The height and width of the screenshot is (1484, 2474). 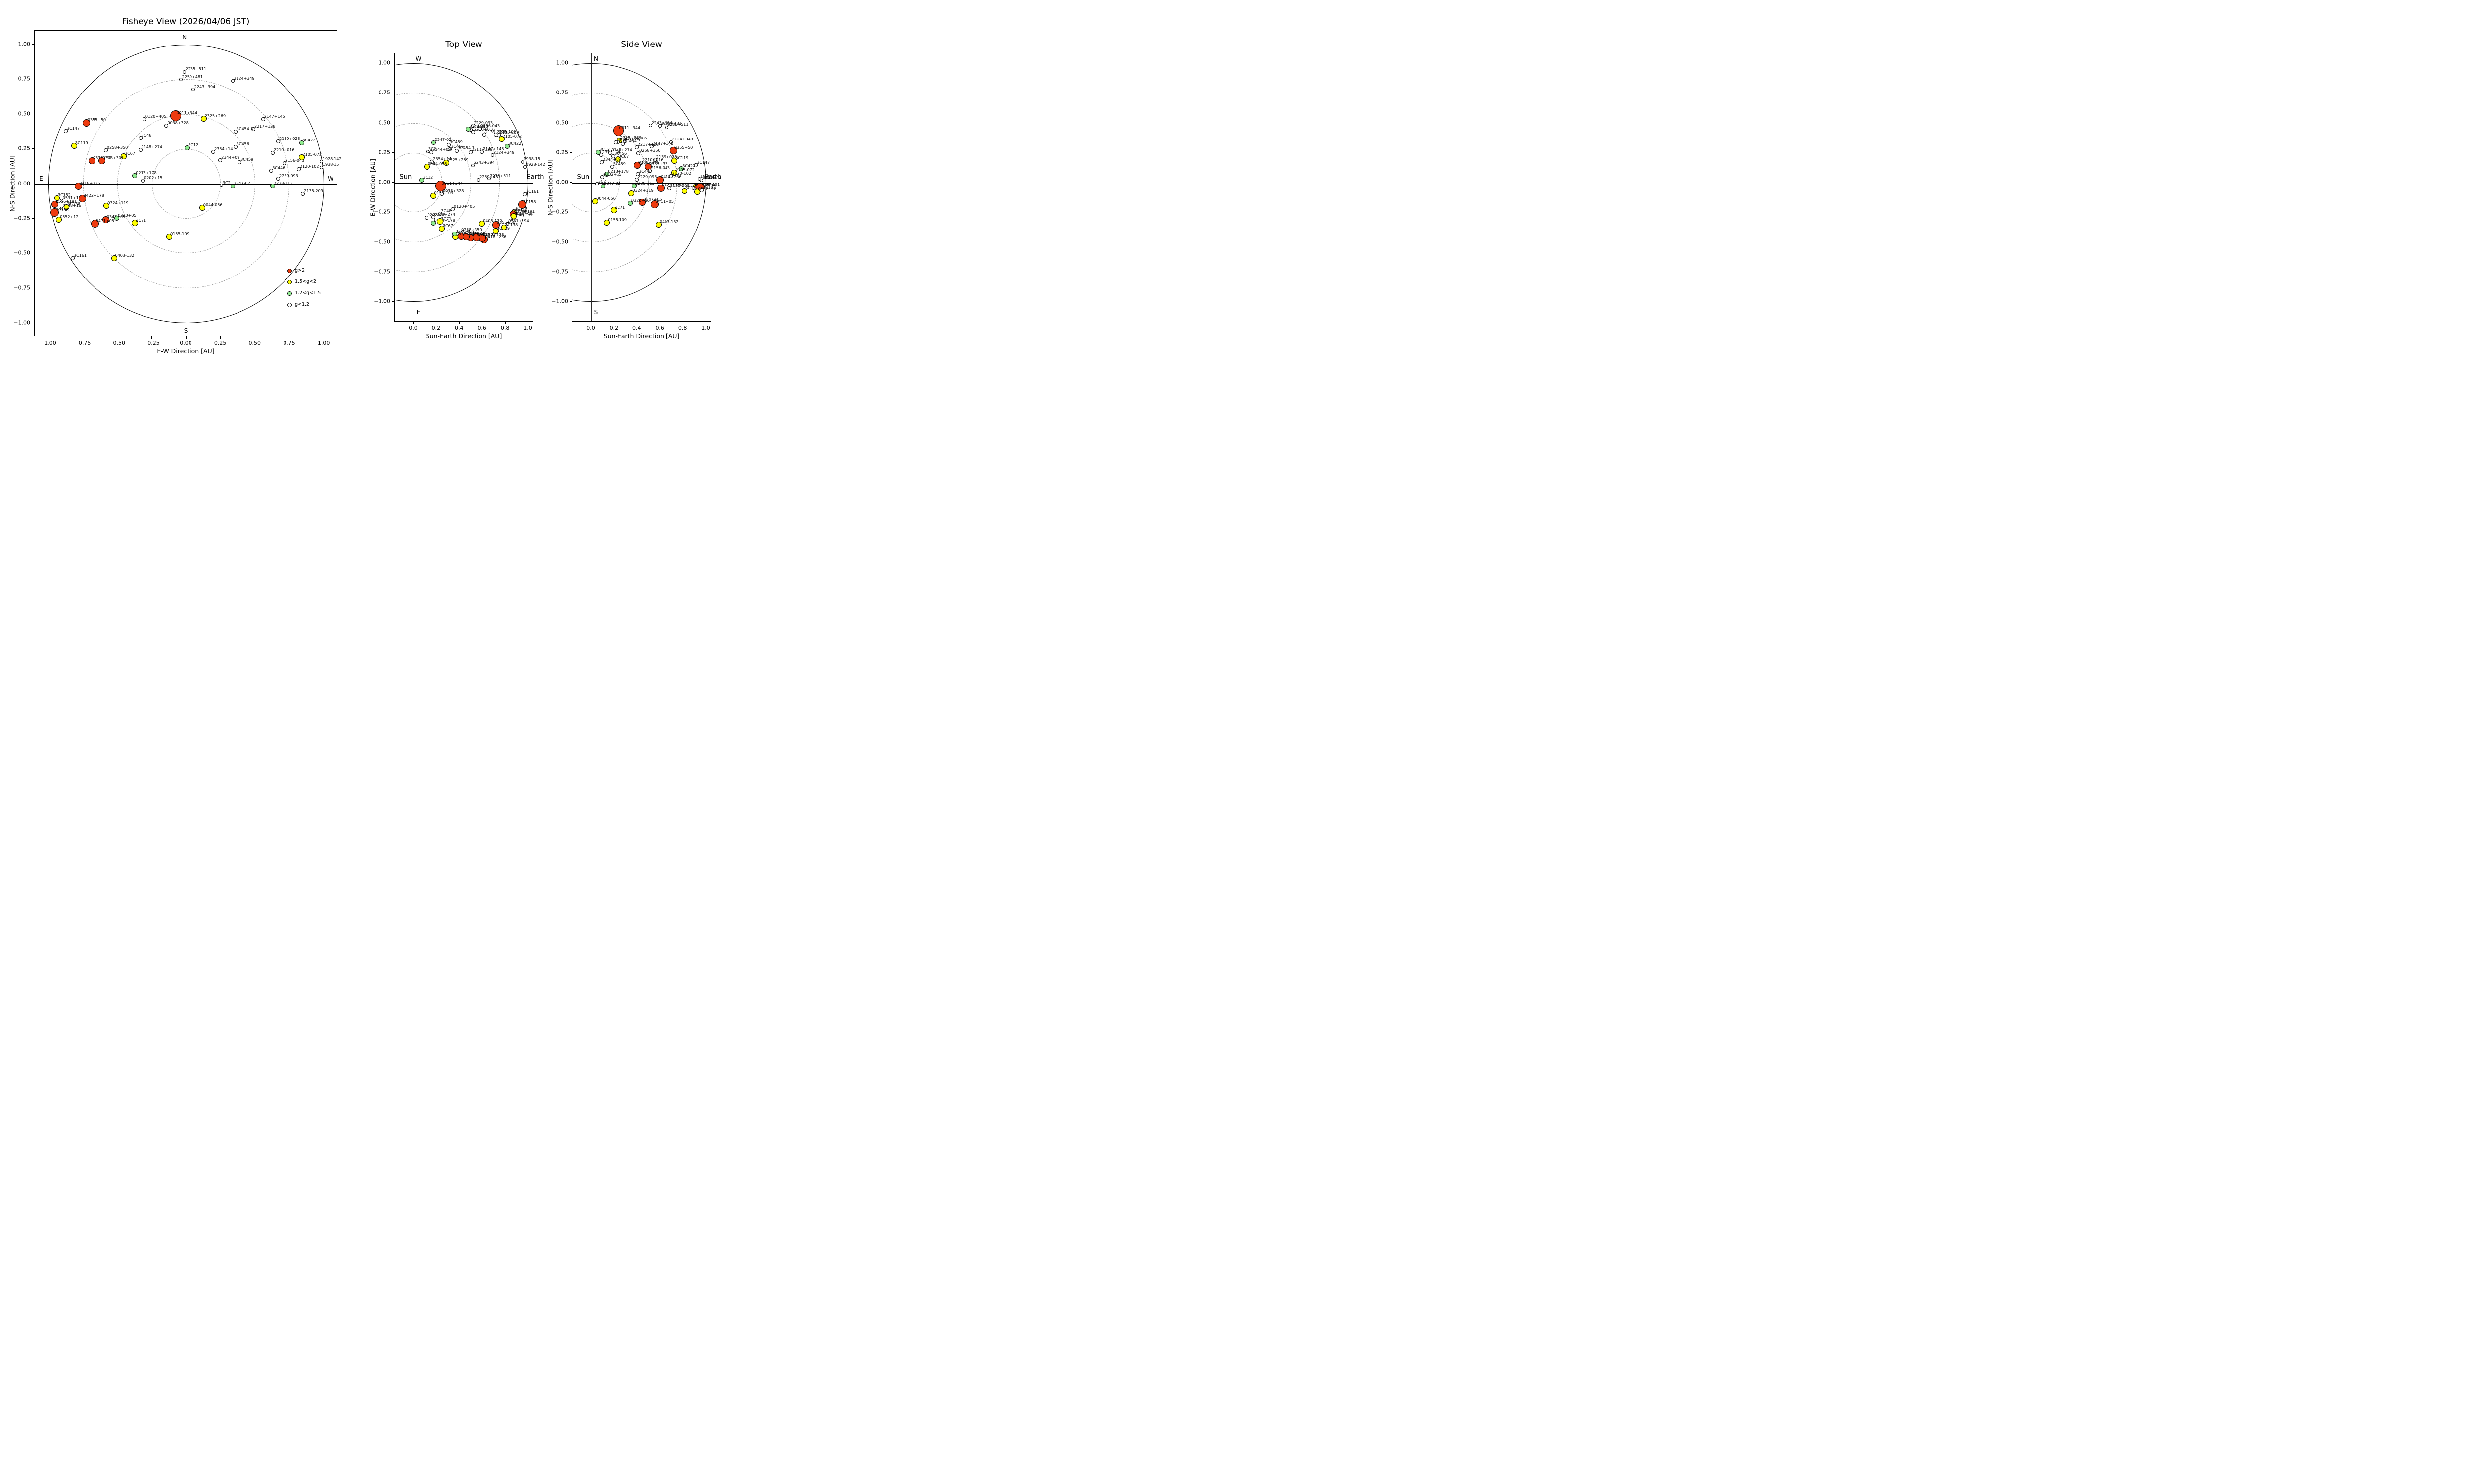 I want to click on data-point-0202+15, so click(x=143, y=180).